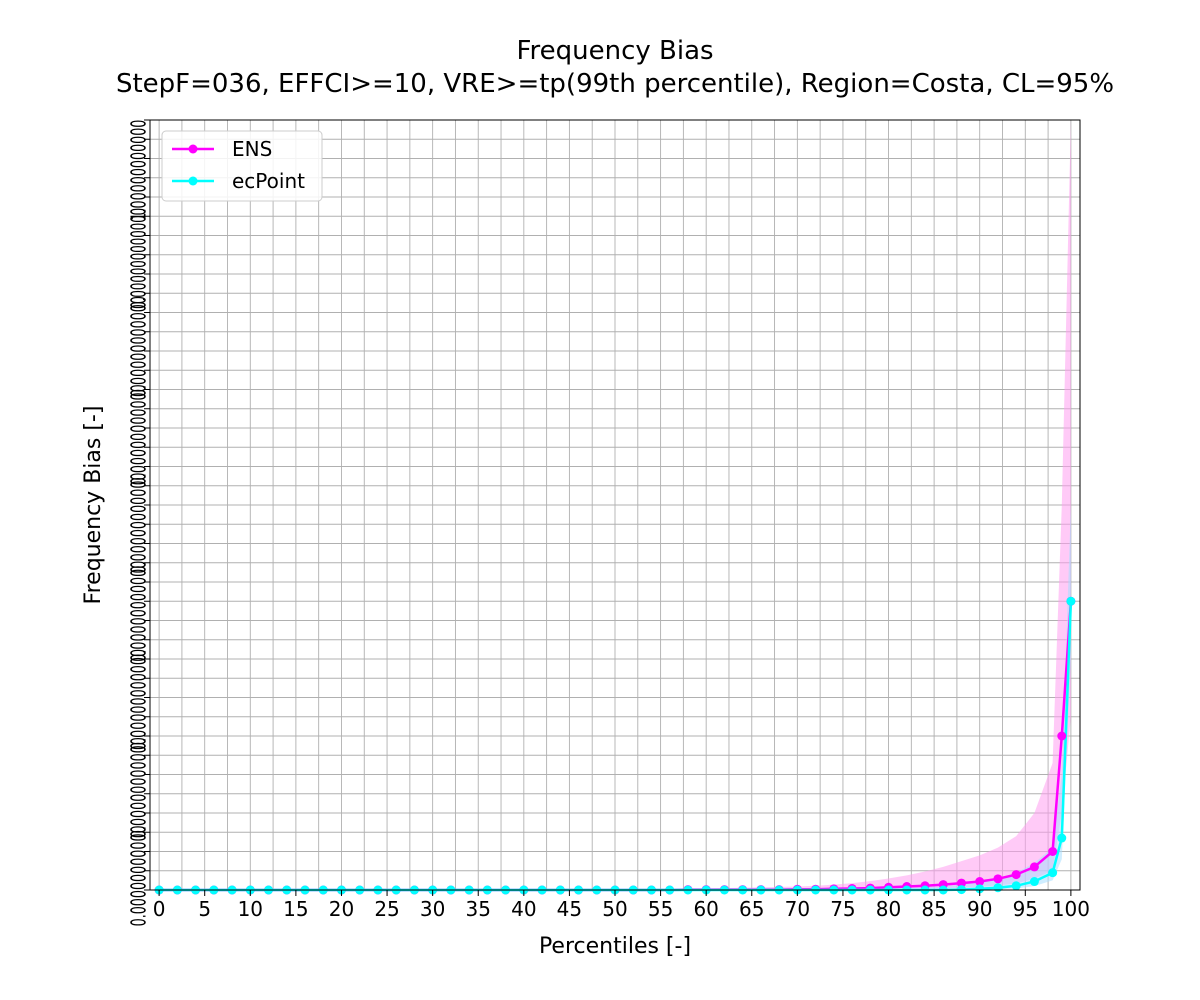 The width and height of the screenshot is (1200, 1000). Describe the element at coordinates (204, 909) in the screenshot. I see `x-tick-label: 5` at that location.